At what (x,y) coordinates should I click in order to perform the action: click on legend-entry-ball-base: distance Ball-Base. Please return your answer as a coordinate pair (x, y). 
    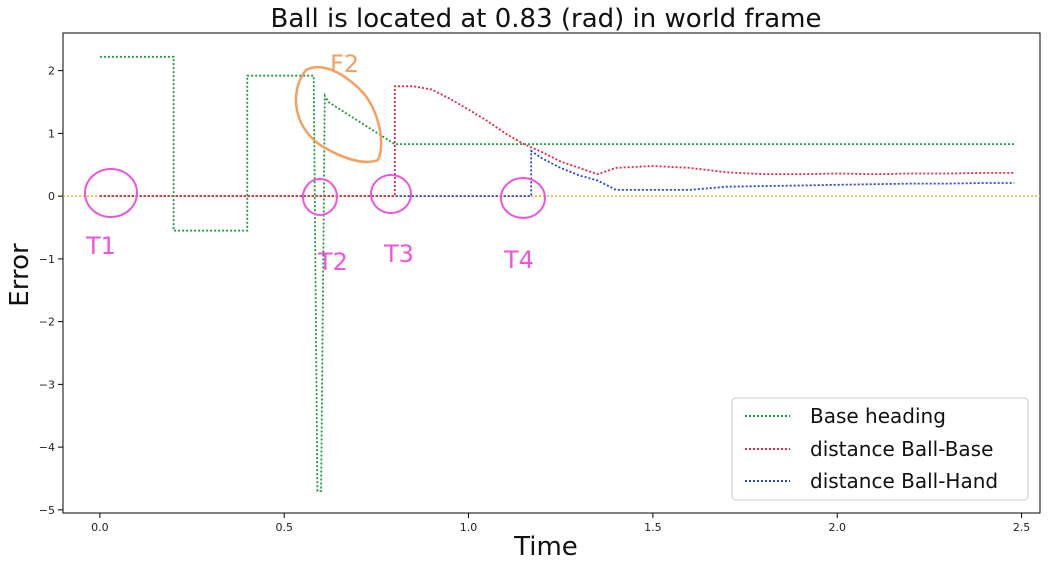
    Looking at the image, I should click on (869, 449).